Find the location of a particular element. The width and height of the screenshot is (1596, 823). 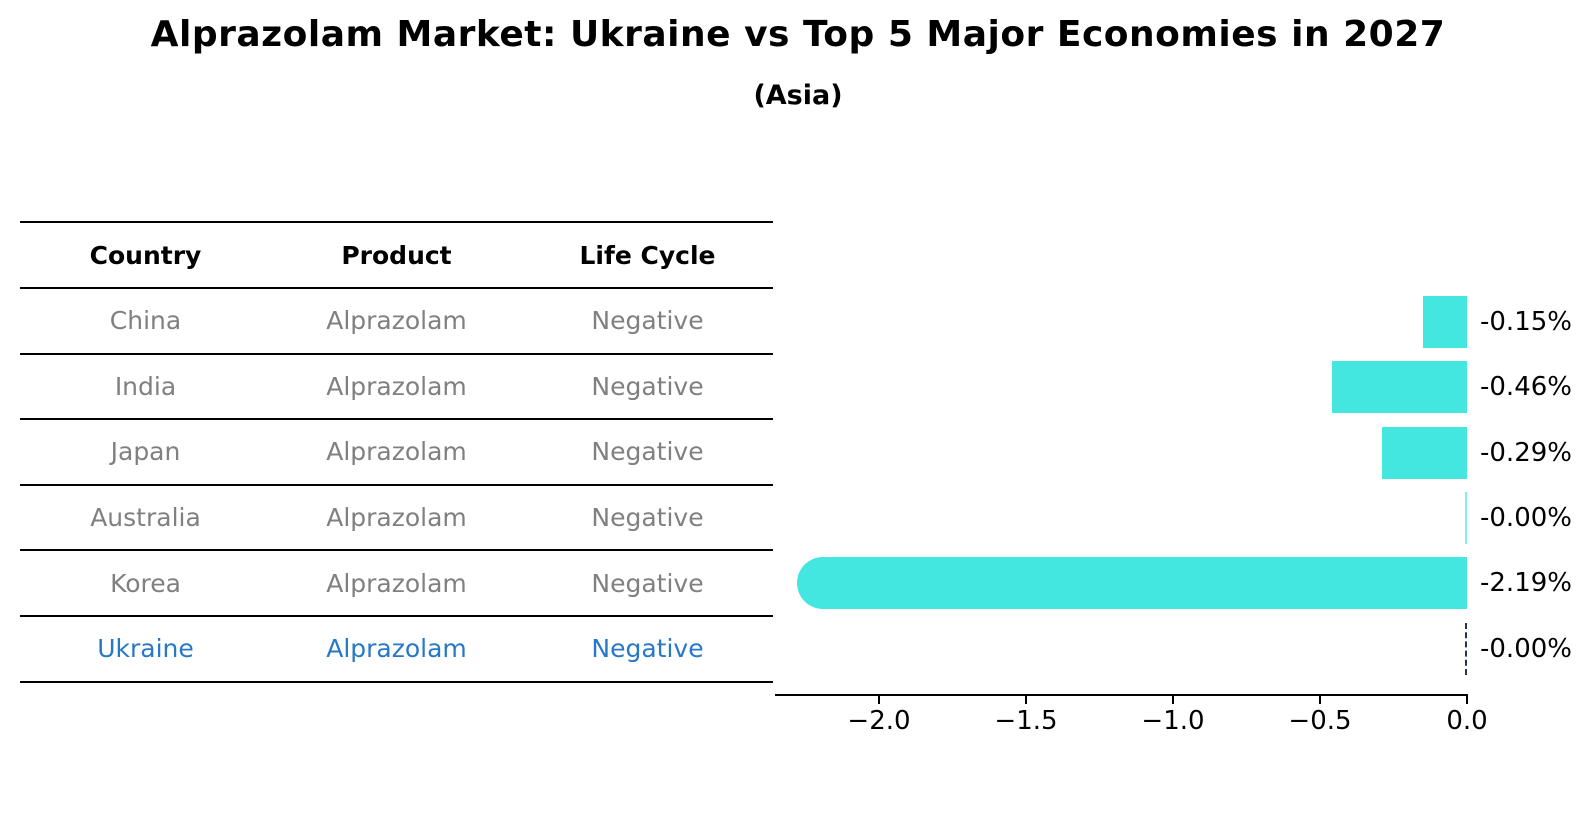

bar-value-label-china: -0.15% is located at coordinates (1526, 322).